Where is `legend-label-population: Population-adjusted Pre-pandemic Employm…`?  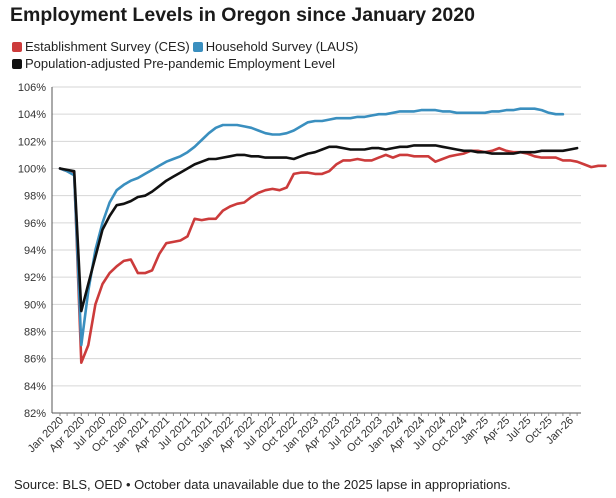 legend-label-population: Population-adjusted Pre-pandemic Employm… is located at coordinates (180, 63).